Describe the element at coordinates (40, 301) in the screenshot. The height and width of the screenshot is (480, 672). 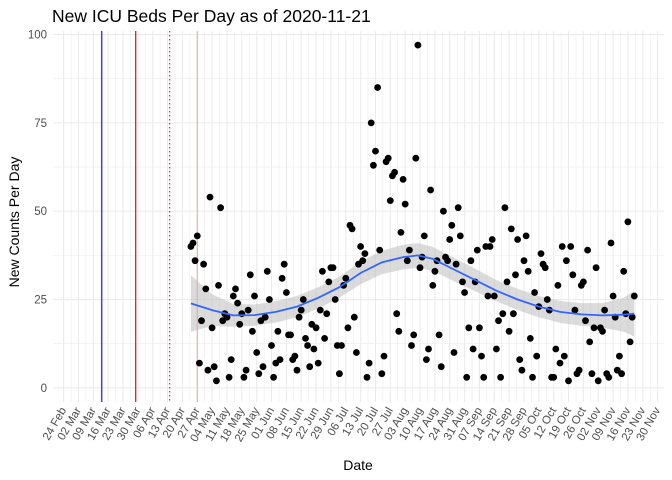
I see `y-tick-label: 25` at that location.